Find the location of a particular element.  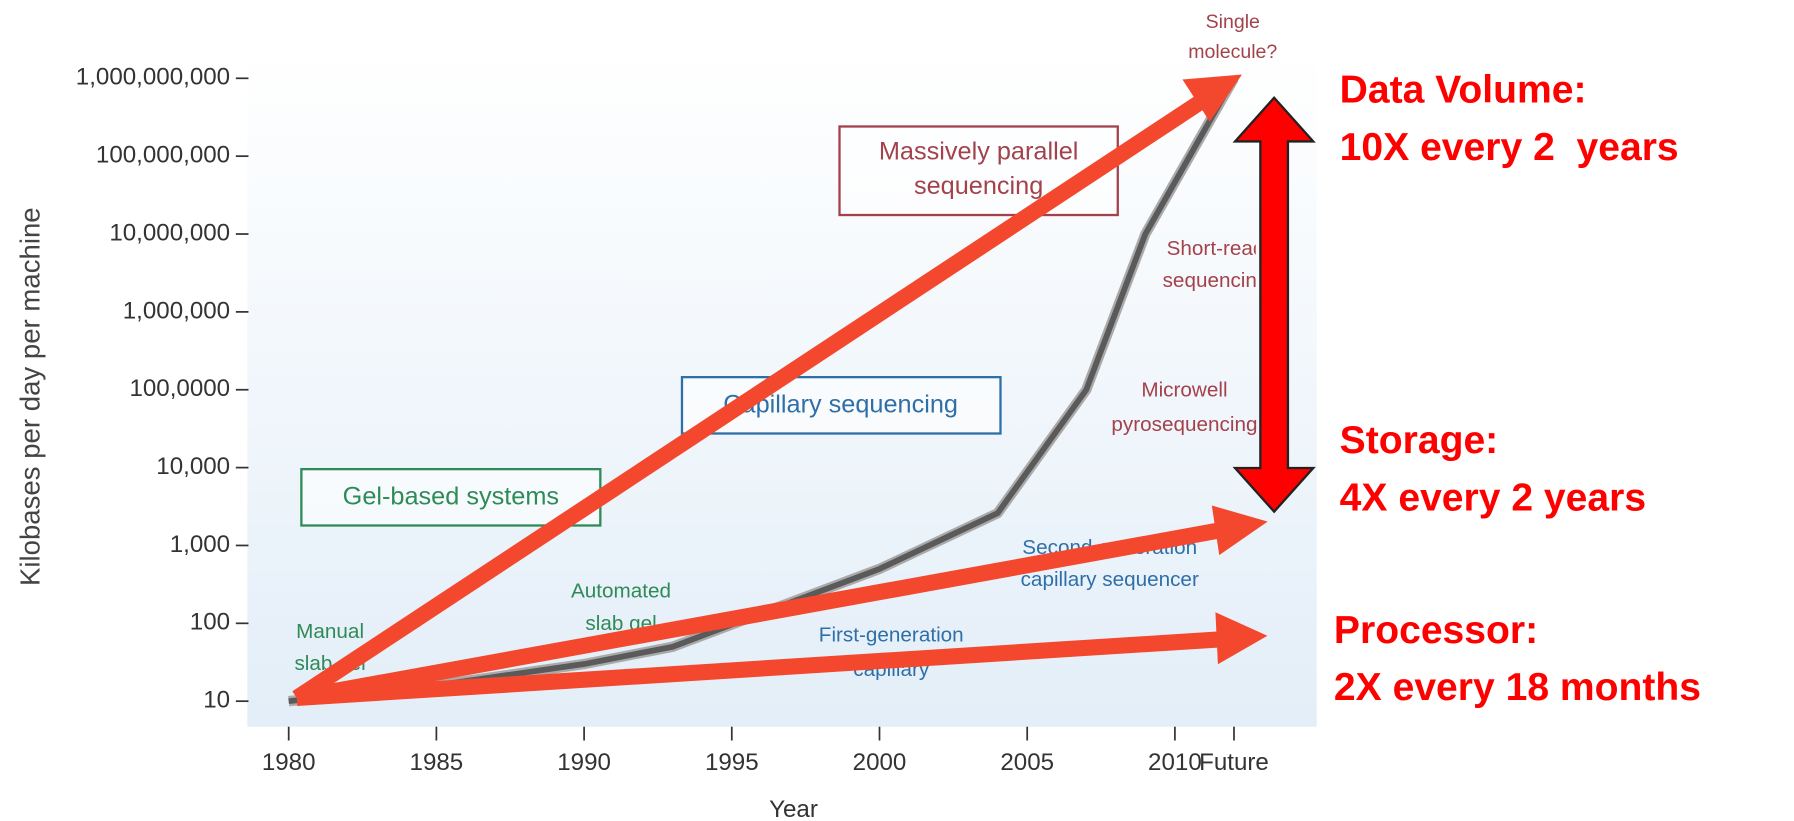

x-tick-label: 2010 is located at coordinates (1175, 762).